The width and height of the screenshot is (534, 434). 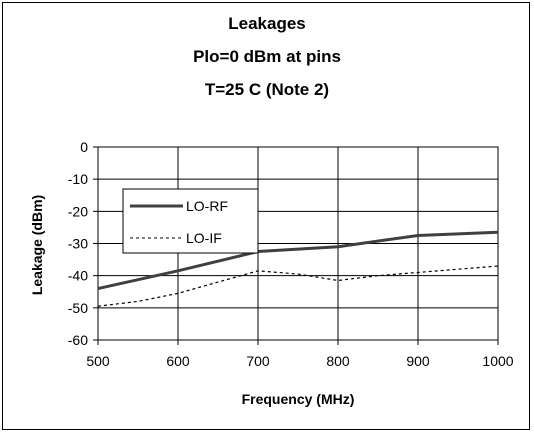 I want to click on chart-title-line-3: T=25 C (Note 2), so click(x=267, y=89).